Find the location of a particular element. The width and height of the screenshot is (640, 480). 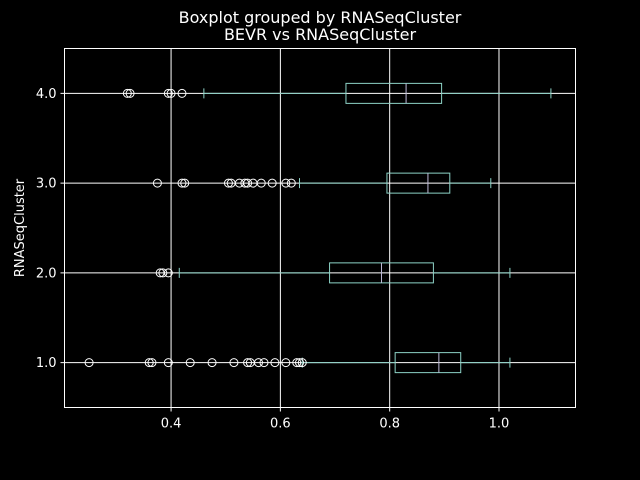

x-tick-label: 0.8 is located at coordinates (389, 424).